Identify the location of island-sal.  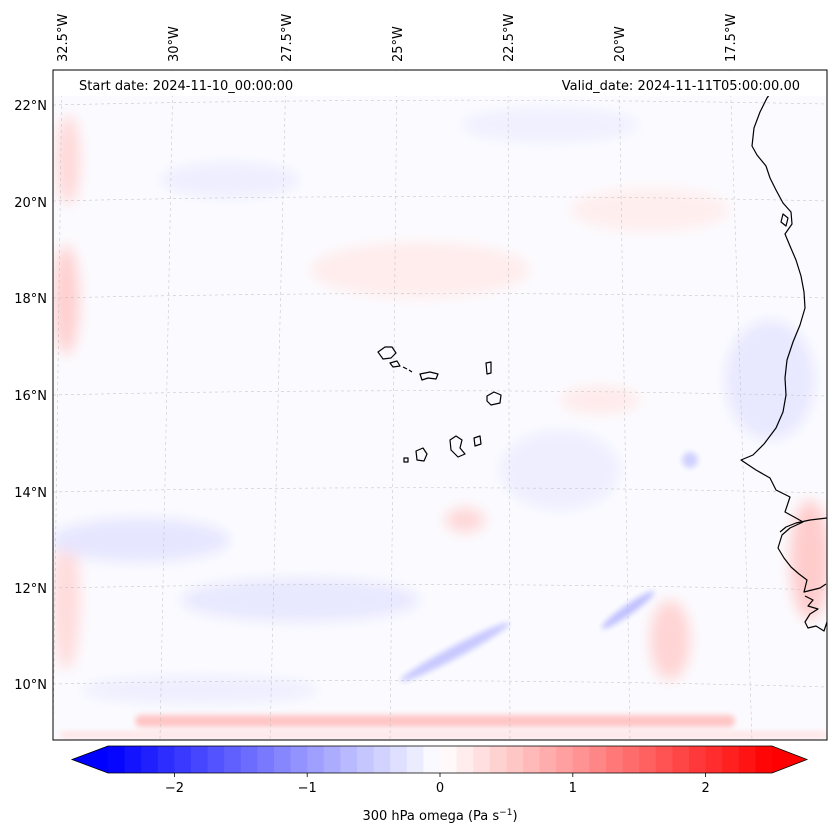
(488, 368).